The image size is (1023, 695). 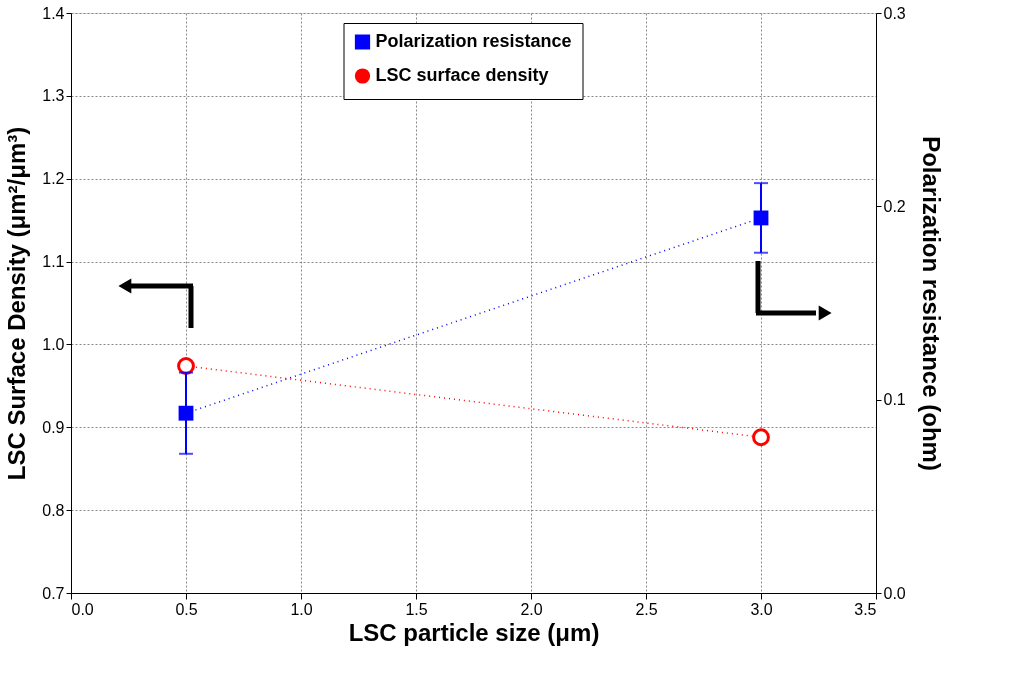 What do you see at coordinates (473, 41) in the screenshot?
I see `legend-label: Polarization resistance` at bounding box center [473, 41].